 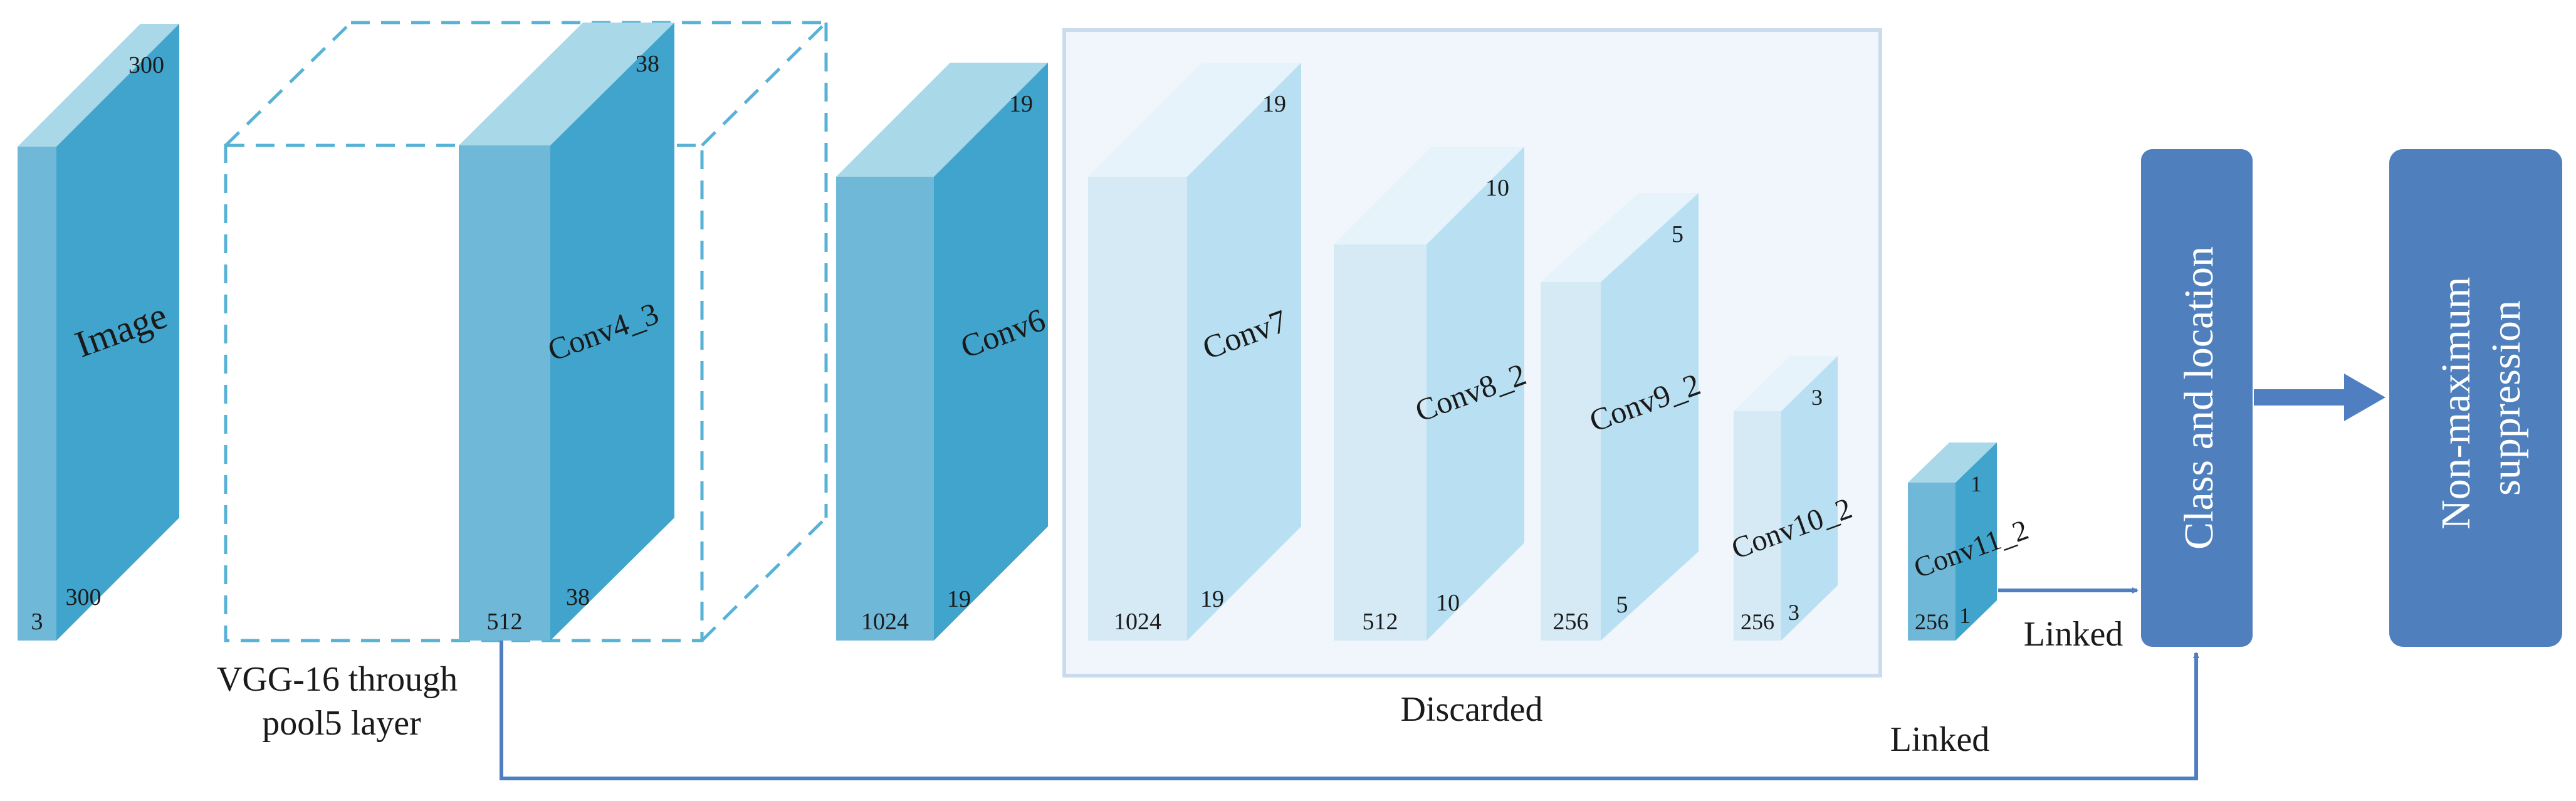 What do you see at coordinates (647, 64) in the screenshot?
I see `conv4-3-dim-top: 38` at bounding box center [647, 64].